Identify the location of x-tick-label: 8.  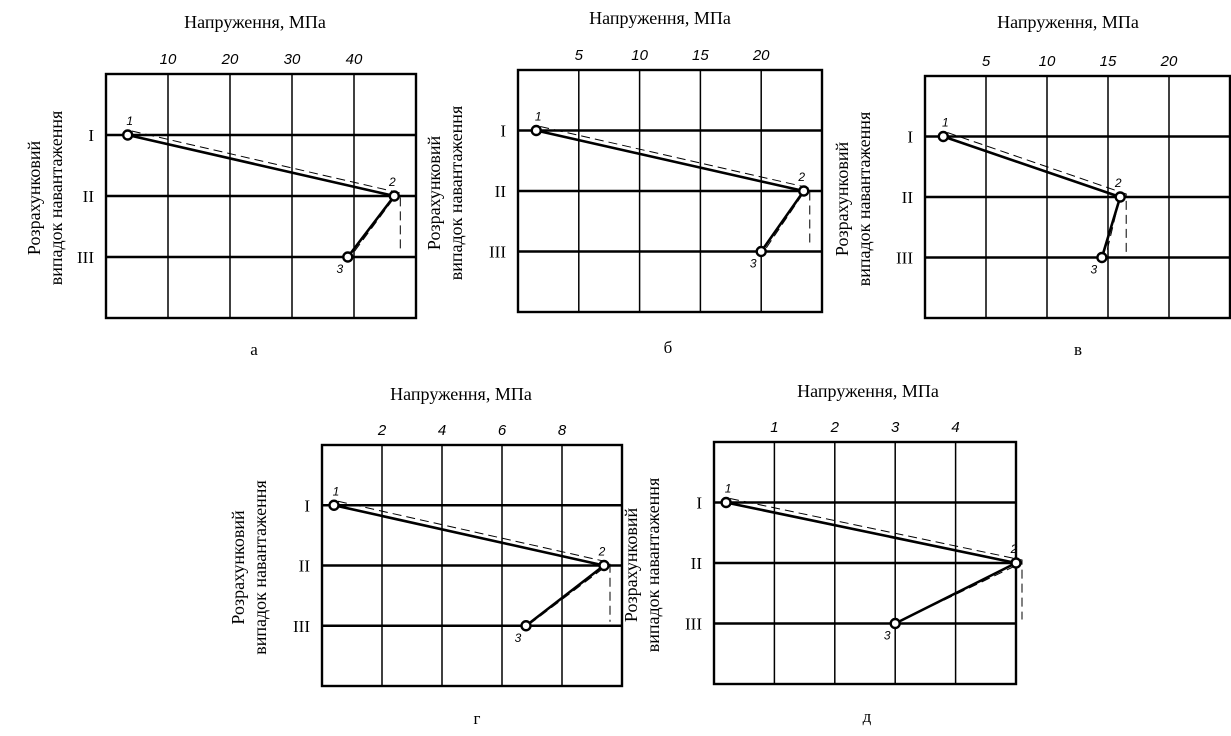
(562, 430).